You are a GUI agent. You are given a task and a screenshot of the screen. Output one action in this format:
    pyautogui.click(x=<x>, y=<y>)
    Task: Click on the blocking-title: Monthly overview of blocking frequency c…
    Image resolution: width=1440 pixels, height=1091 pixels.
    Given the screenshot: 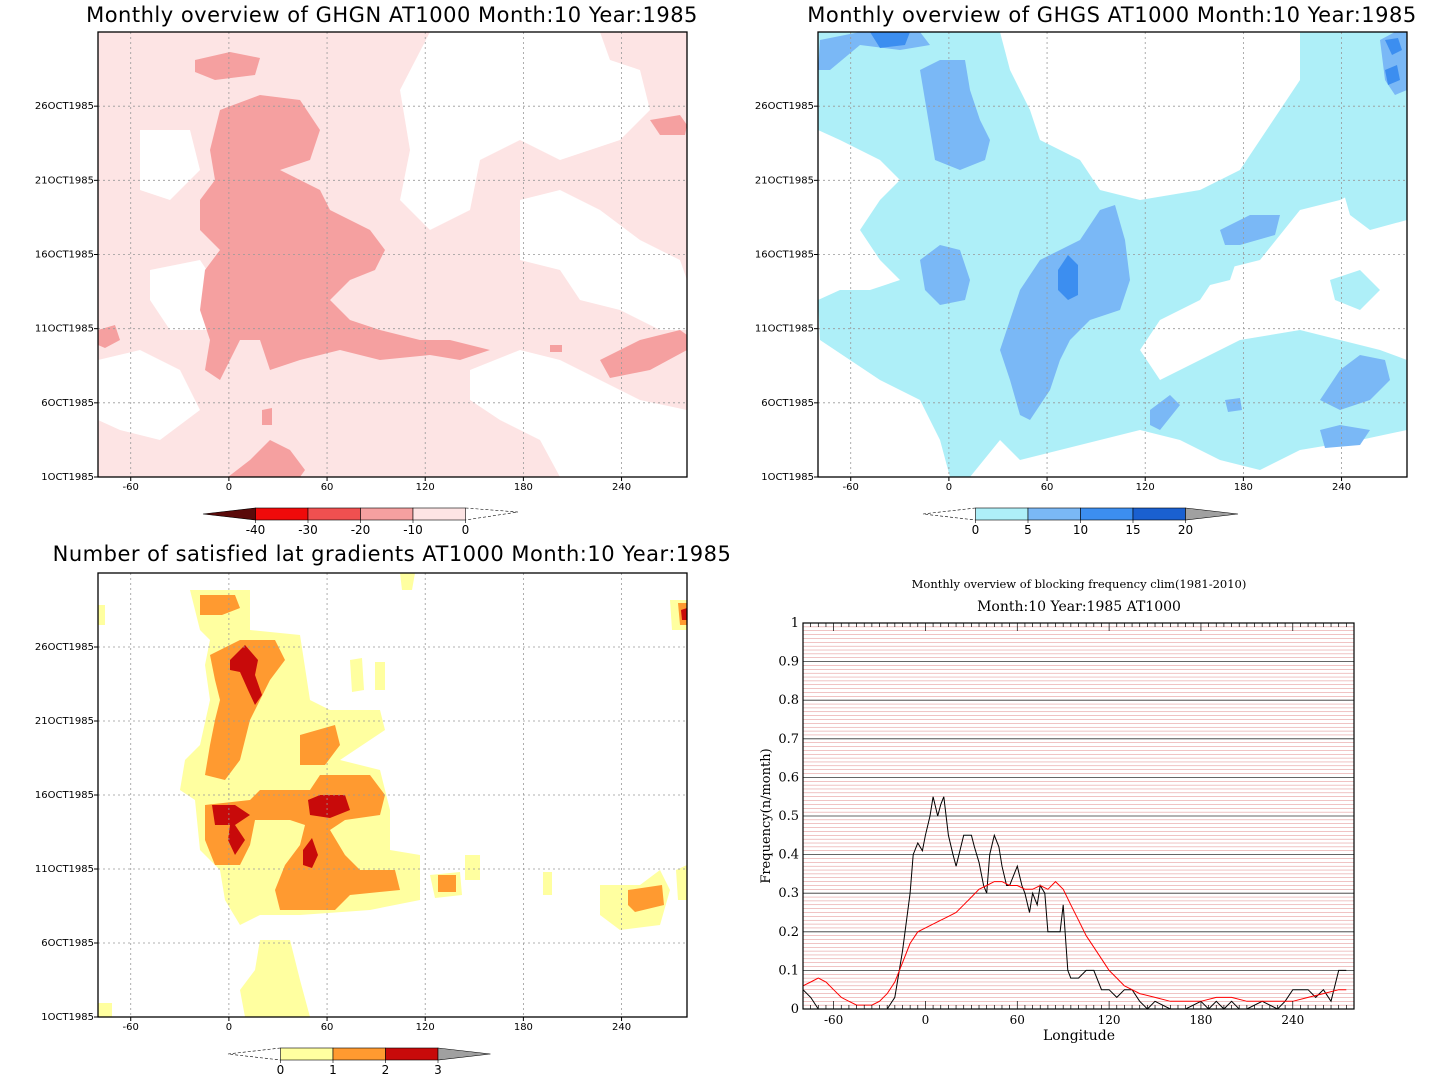 What is the action you would take?
    pyautogui.click(x=1079, y=584)
    